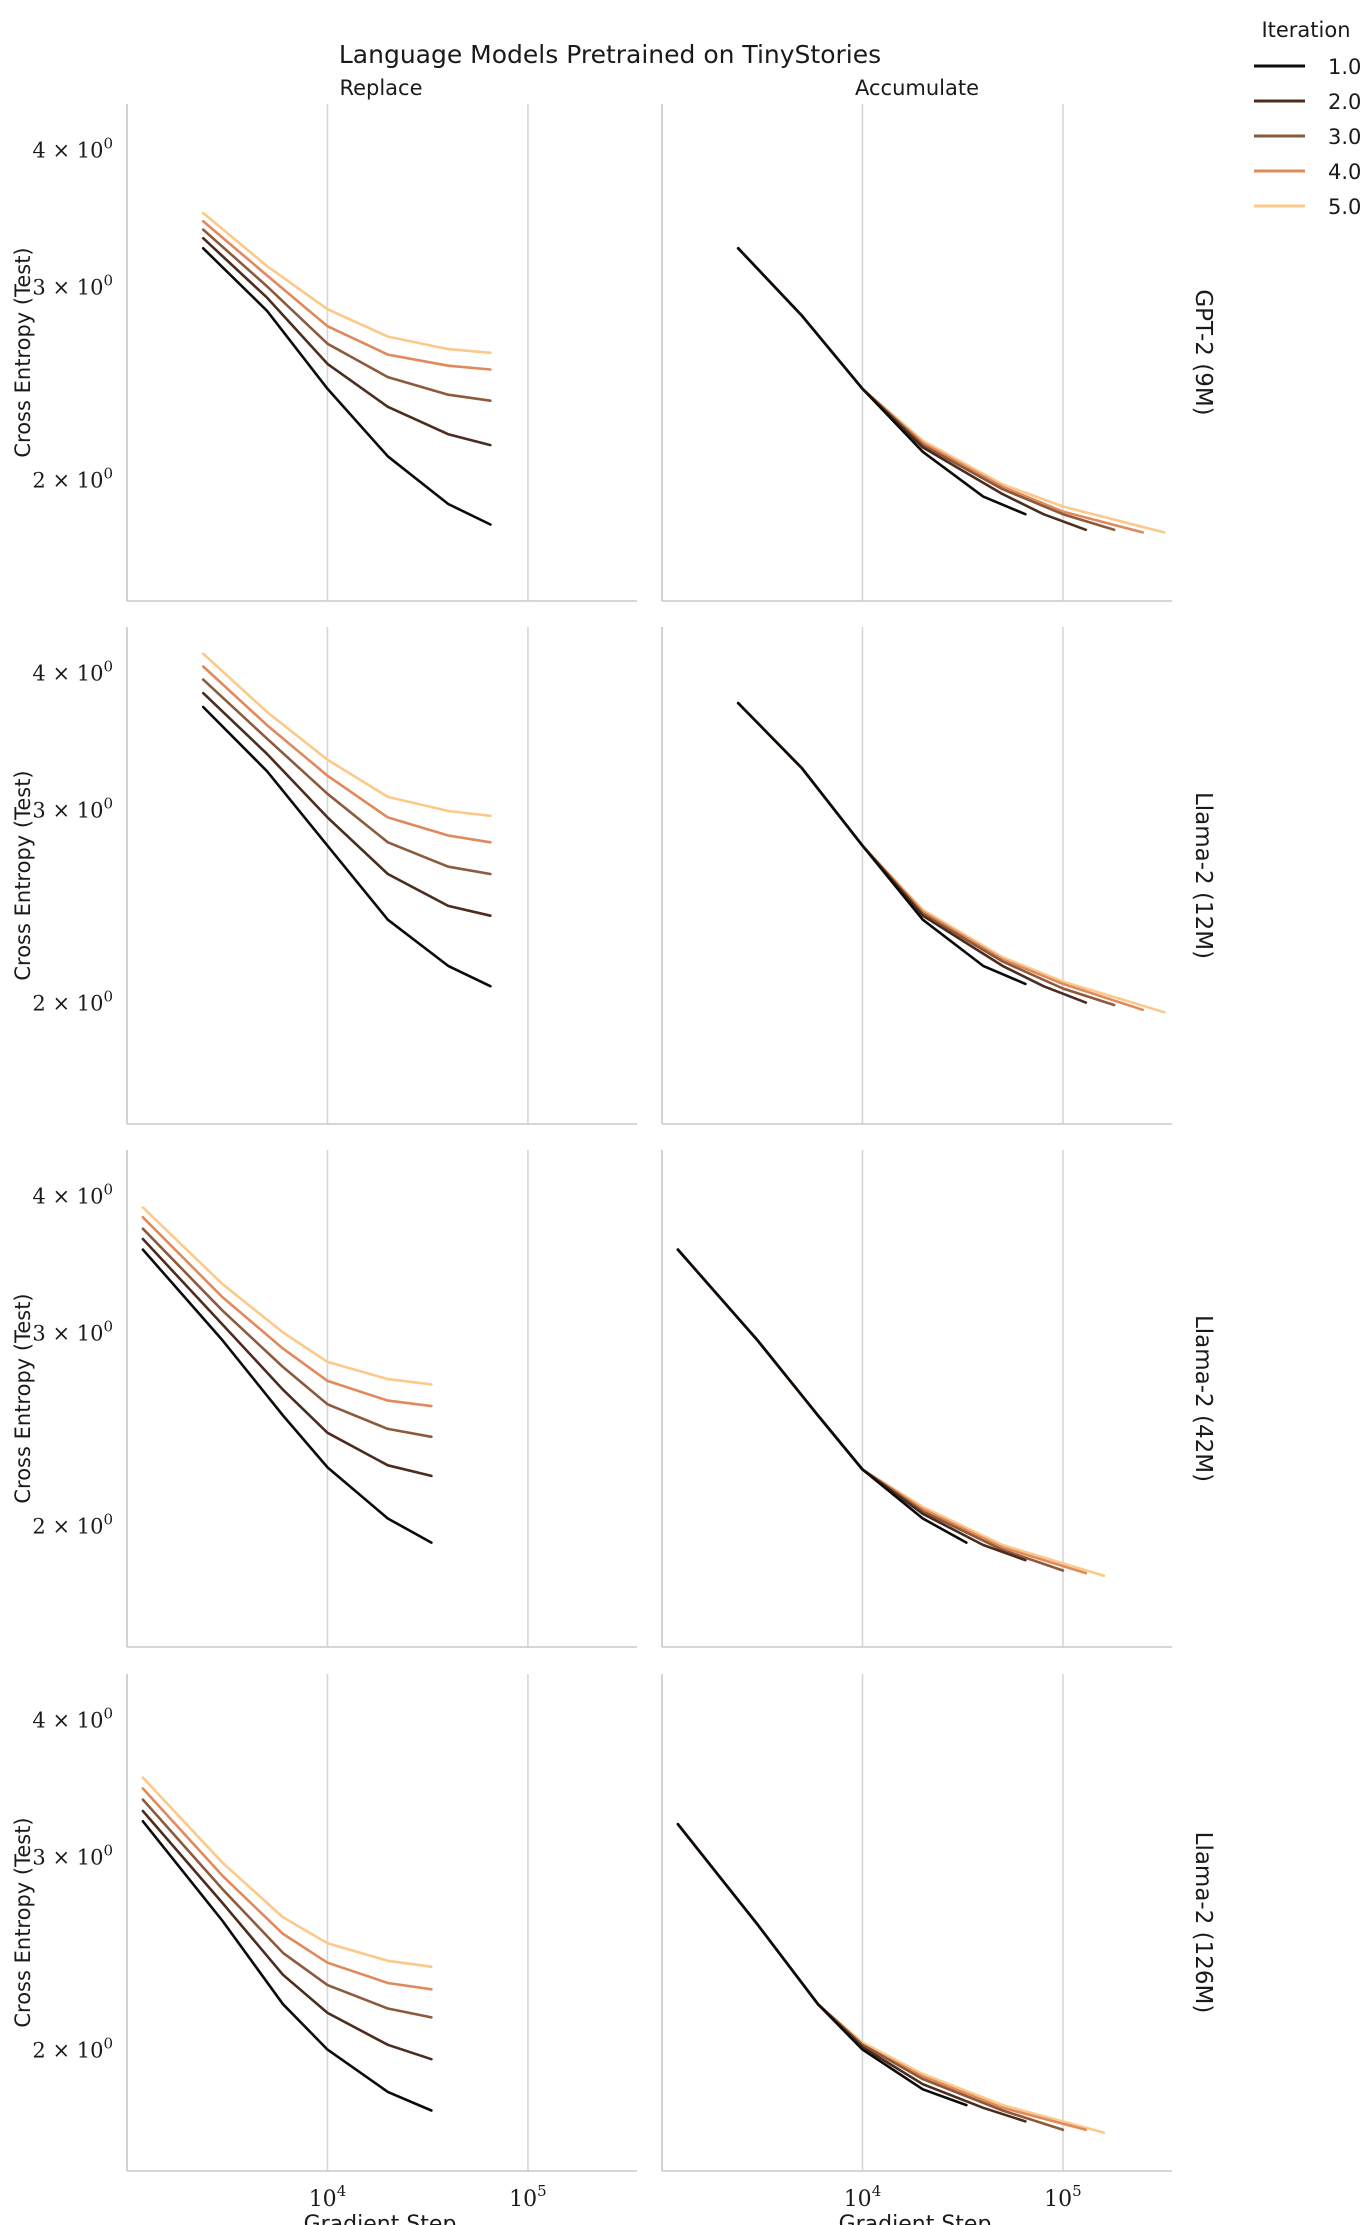 Image resolution: width=1370 pixels, height=2225 pixels. I want to click on panel-gpt-2-9m-accumulate: GPT-2 (9M), so click(938, 353).